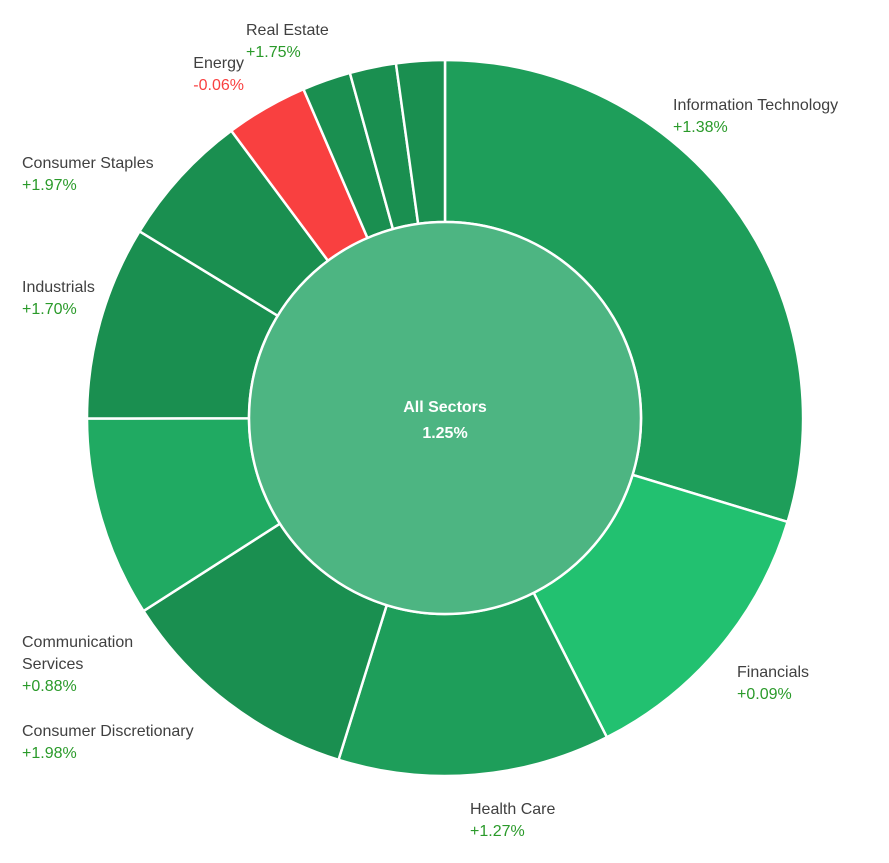  I want to click on label-value-health-care: +1.27%, so click(497, 831).